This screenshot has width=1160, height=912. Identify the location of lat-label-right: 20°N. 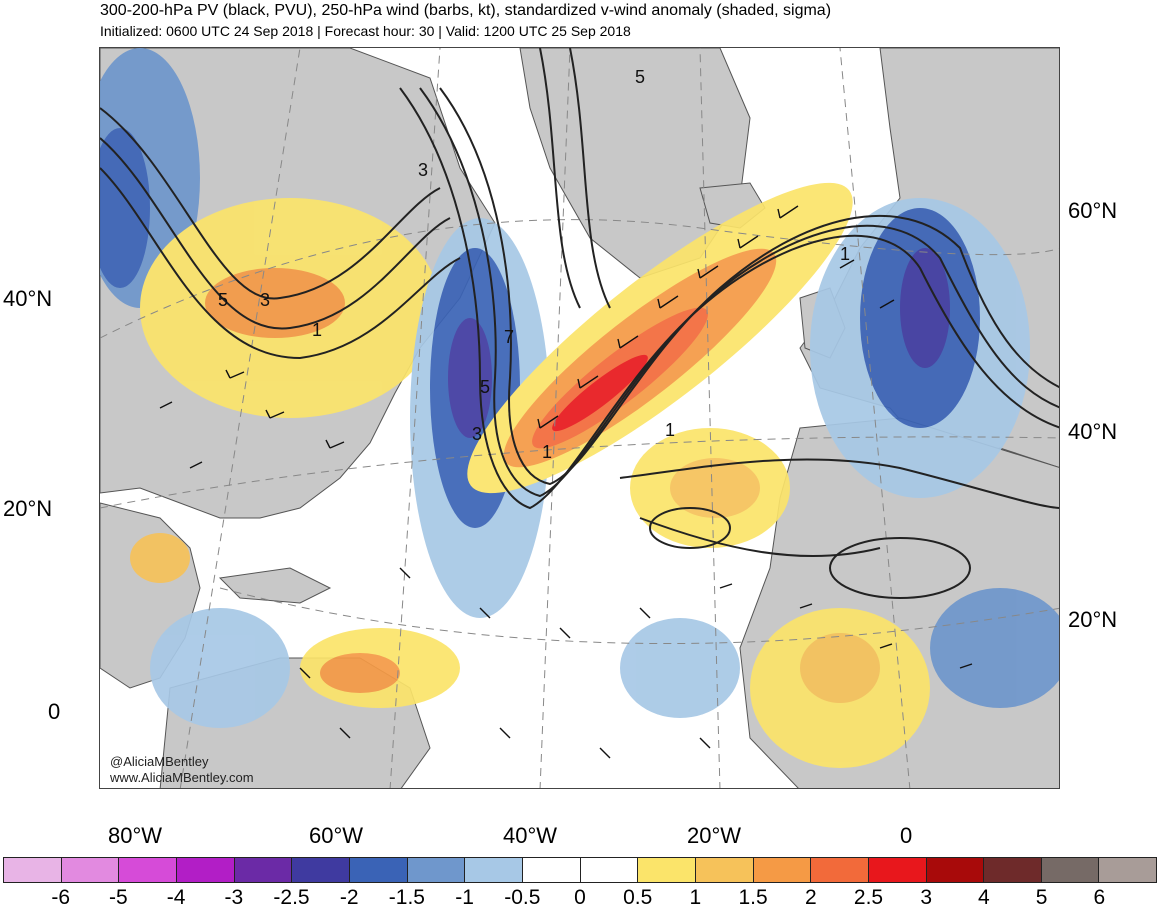
(1093, 619).